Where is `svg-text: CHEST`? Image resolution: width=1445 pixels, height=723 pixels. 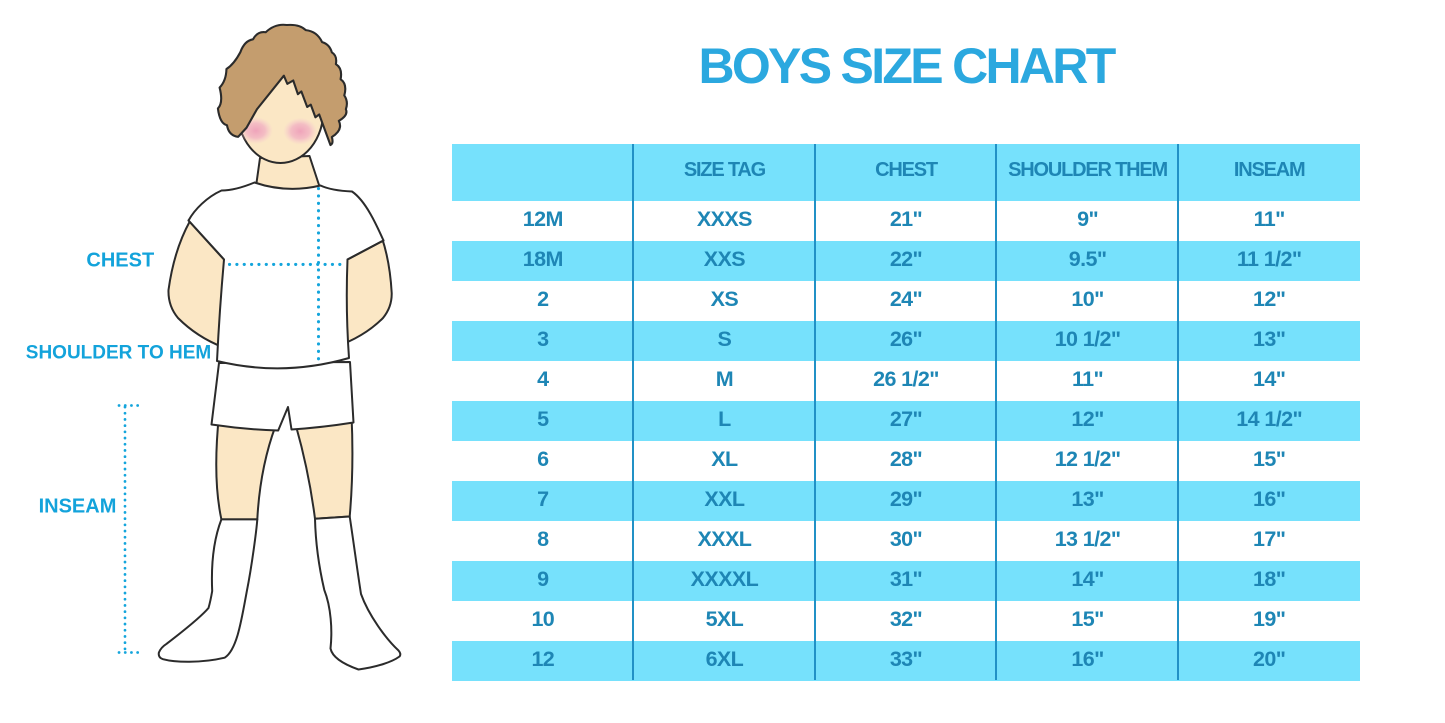
svg-text: CHEST is located at coordinates (120, 261).